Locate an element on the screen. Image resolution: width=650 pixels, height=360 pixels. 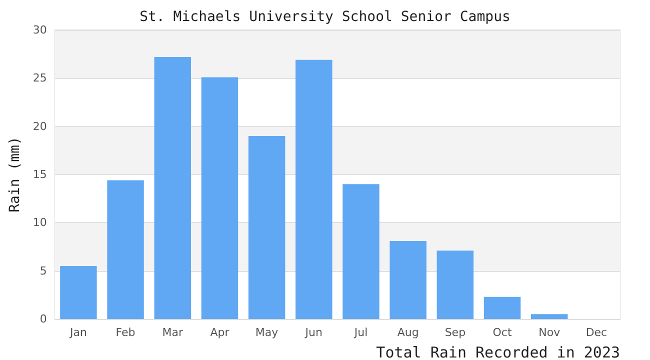
y-tick-label: 15 is located at coordinates (39, 174).